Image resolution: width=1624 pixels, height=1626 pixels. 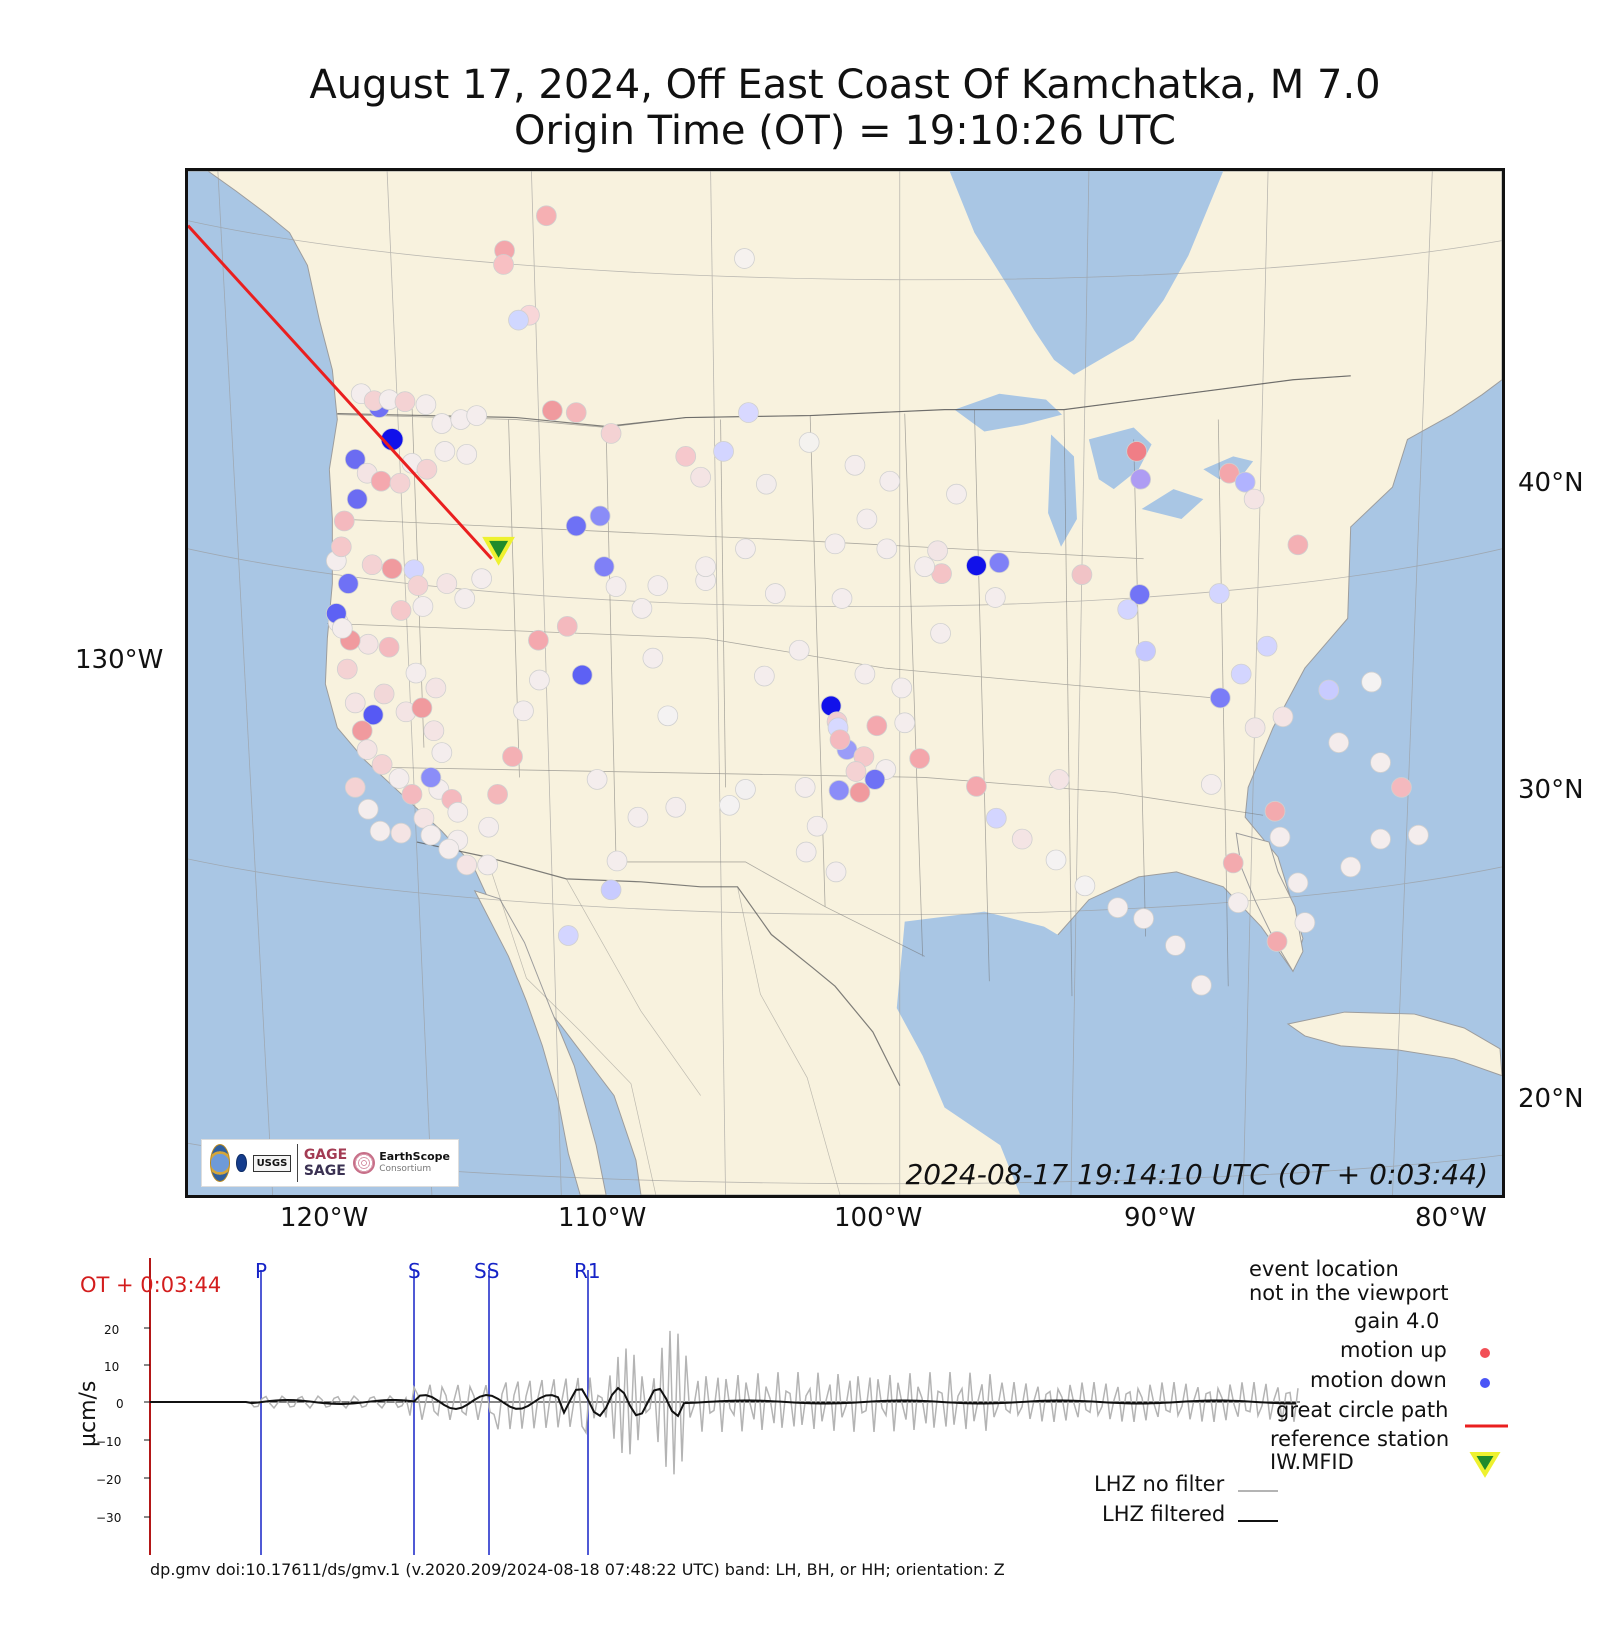 I want to click on earthscope-mark, so click(x=364, y=1163).